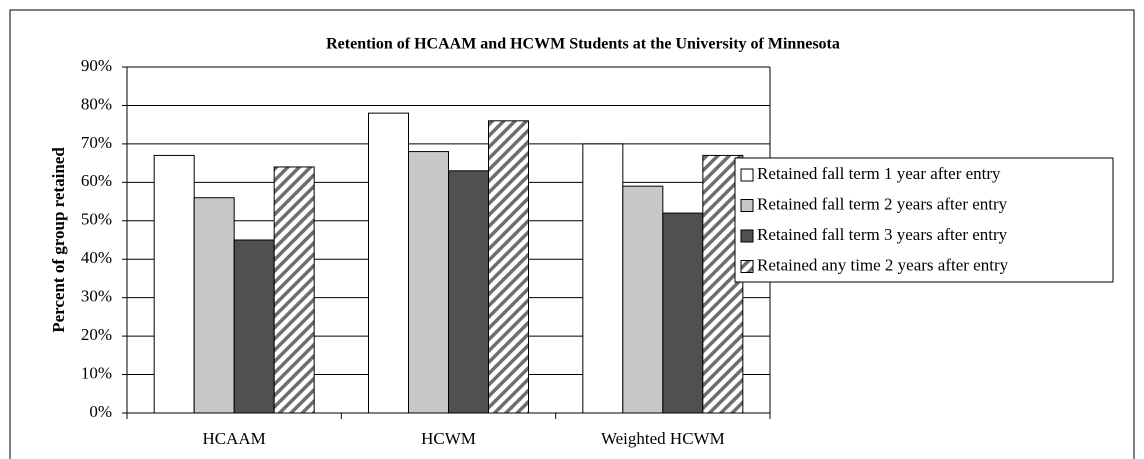 Image resolution: width=1144 pixels, height=459 pixels. What do you see at coordinates (96, 142) in the screenshot?
I see `y-tick-label: 70%` at bounding box center [96, 142].